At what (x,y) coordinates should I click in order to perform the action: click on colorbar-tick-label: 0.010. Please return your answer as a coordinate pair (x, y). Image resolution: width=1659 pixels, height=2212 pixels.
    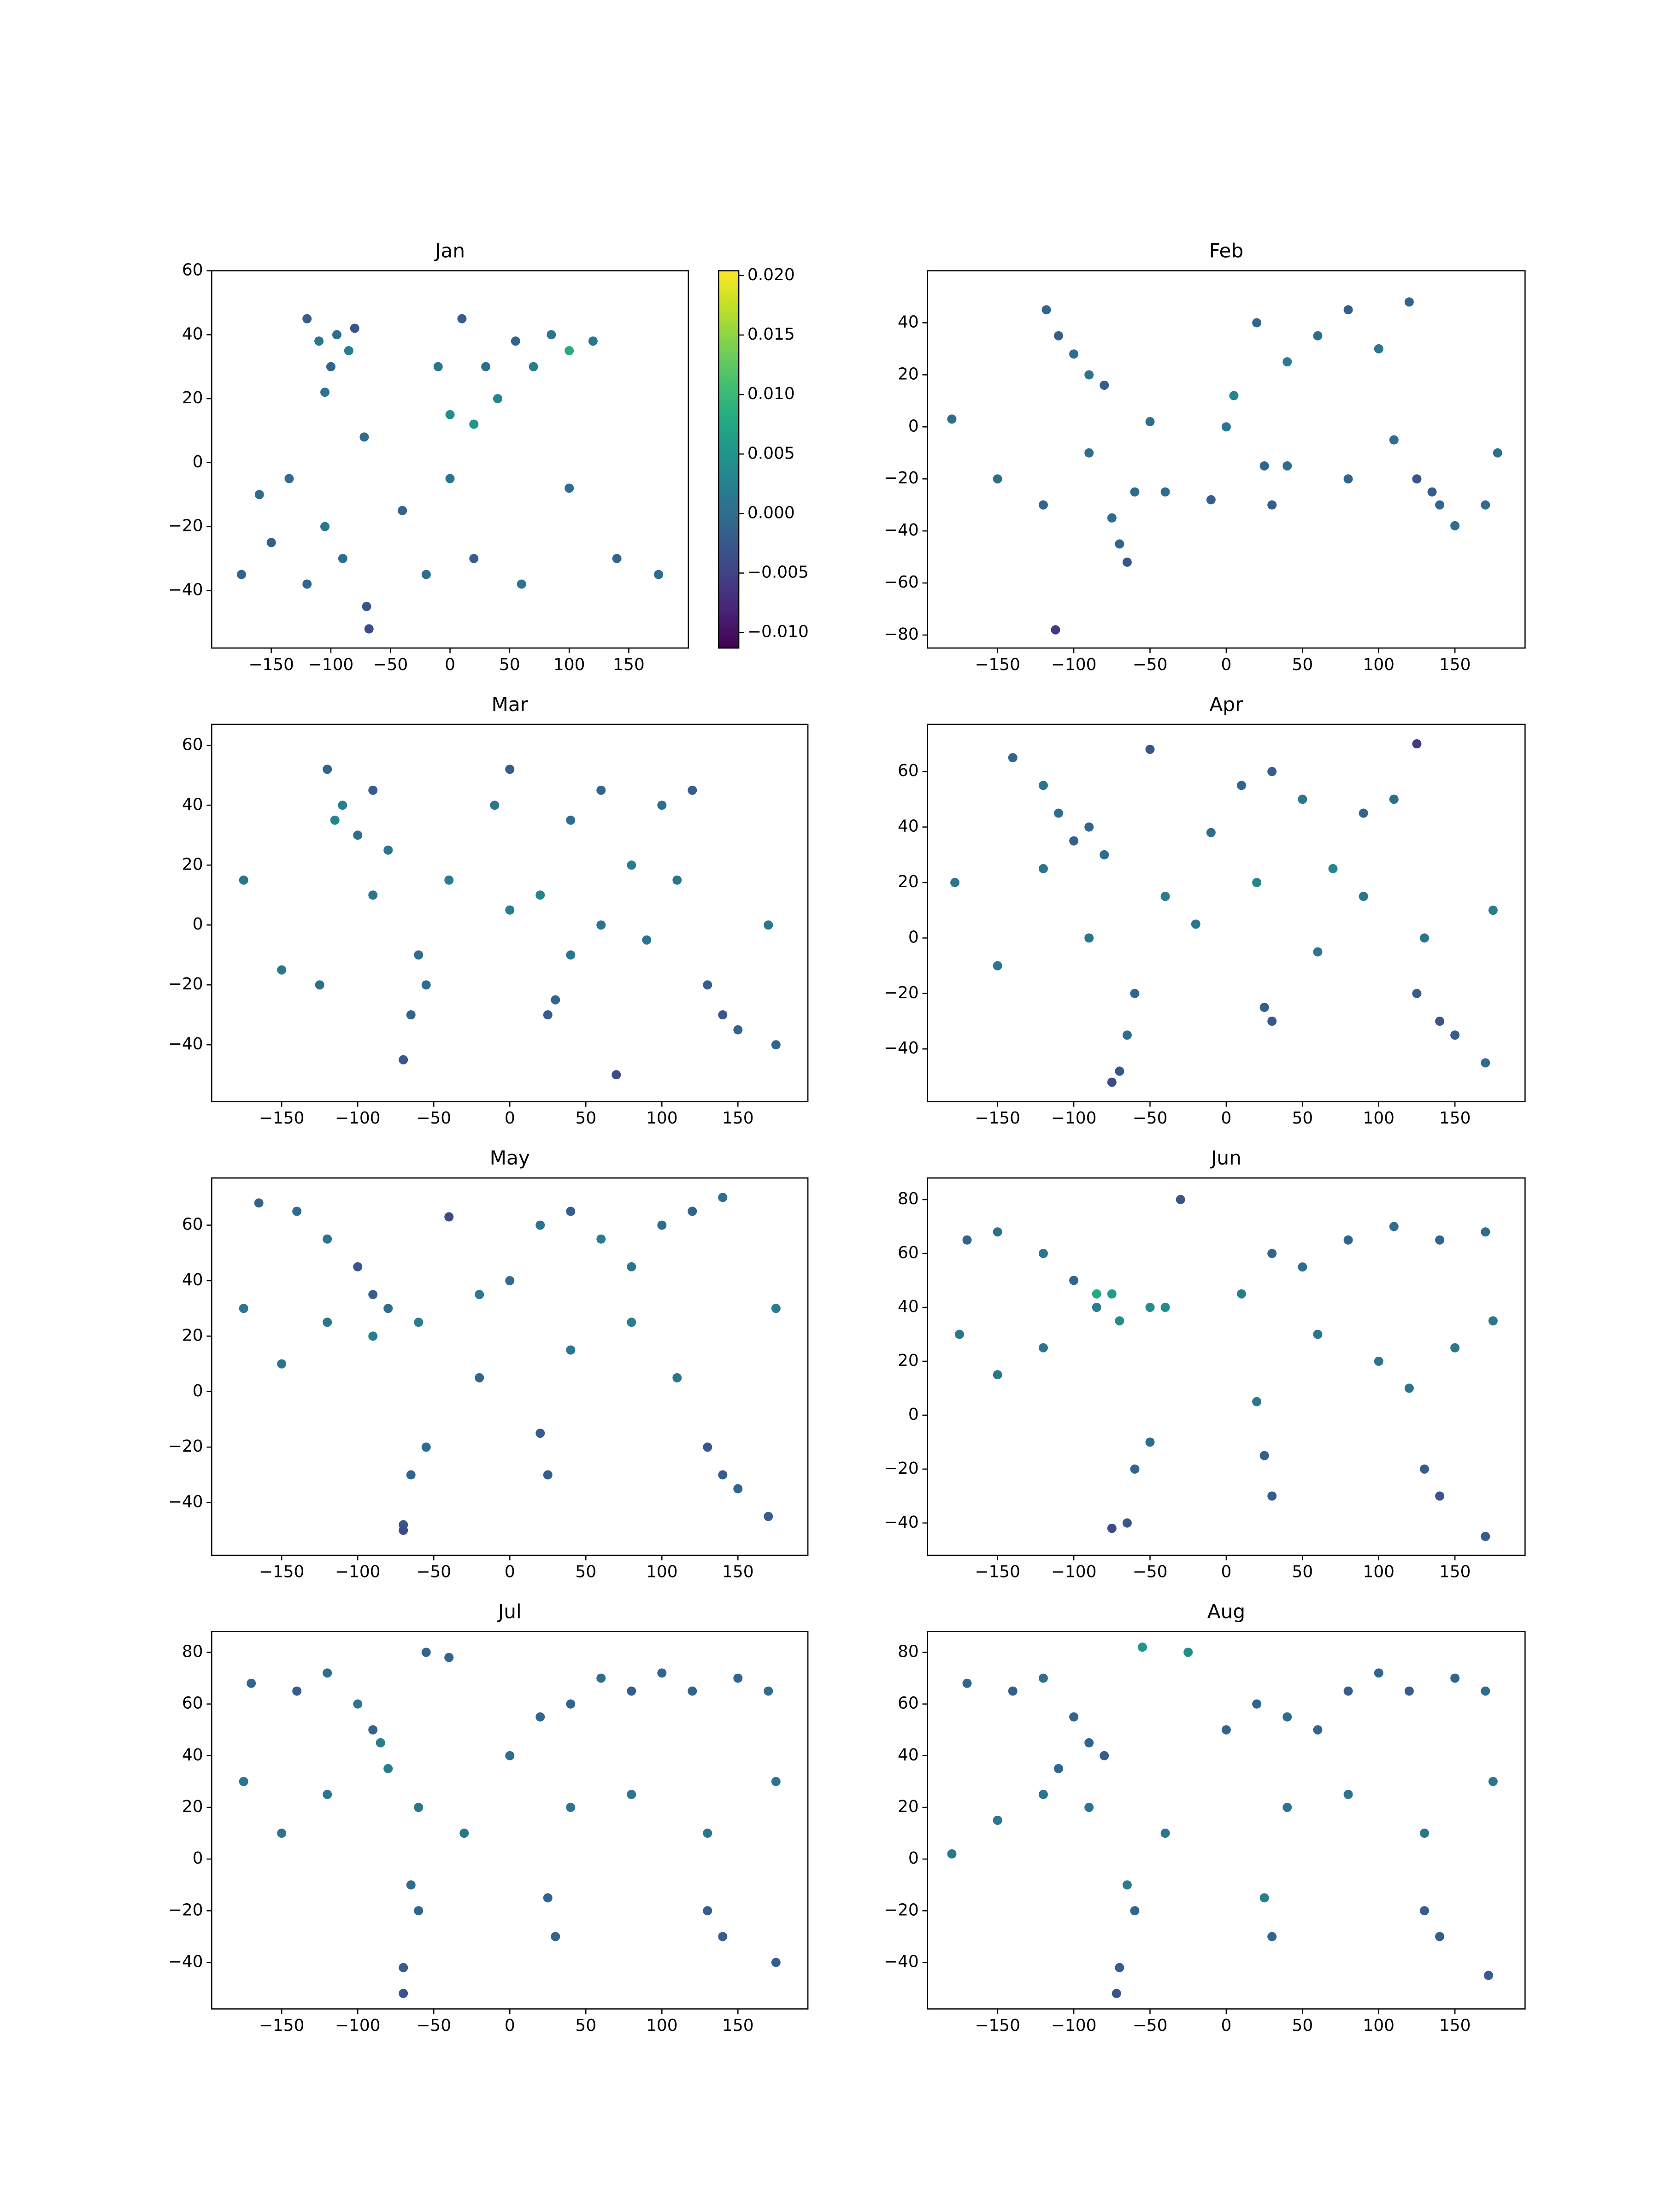
    Looking at the image, I should click on (771, 393).